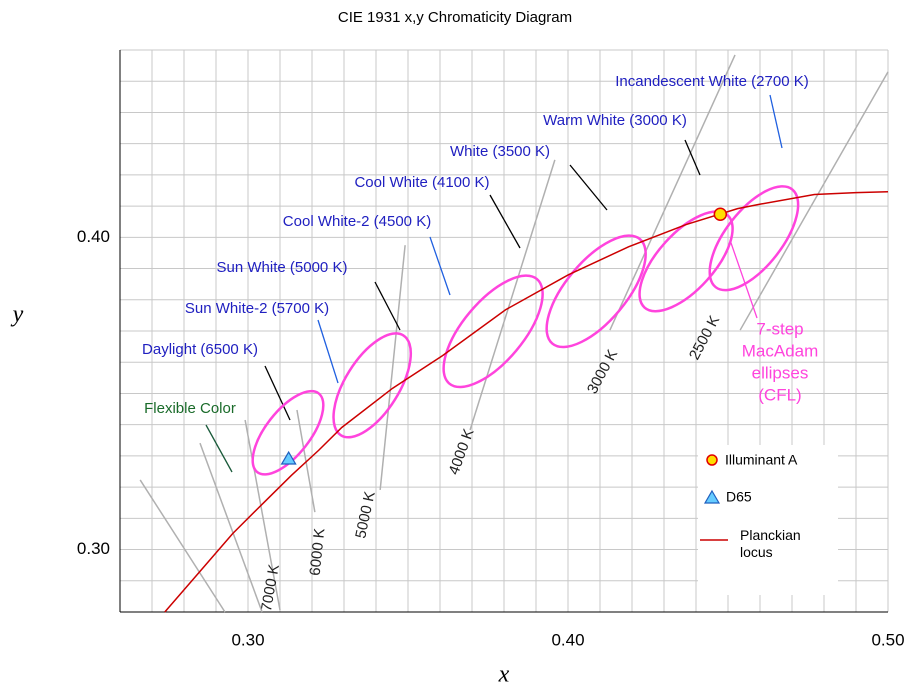 Image resolution: width=909 pixels, height=690 pixels. Describe the element at coordinates (887, 639) in the screenshot. I see `x-tick-label: 0.50` at that location.